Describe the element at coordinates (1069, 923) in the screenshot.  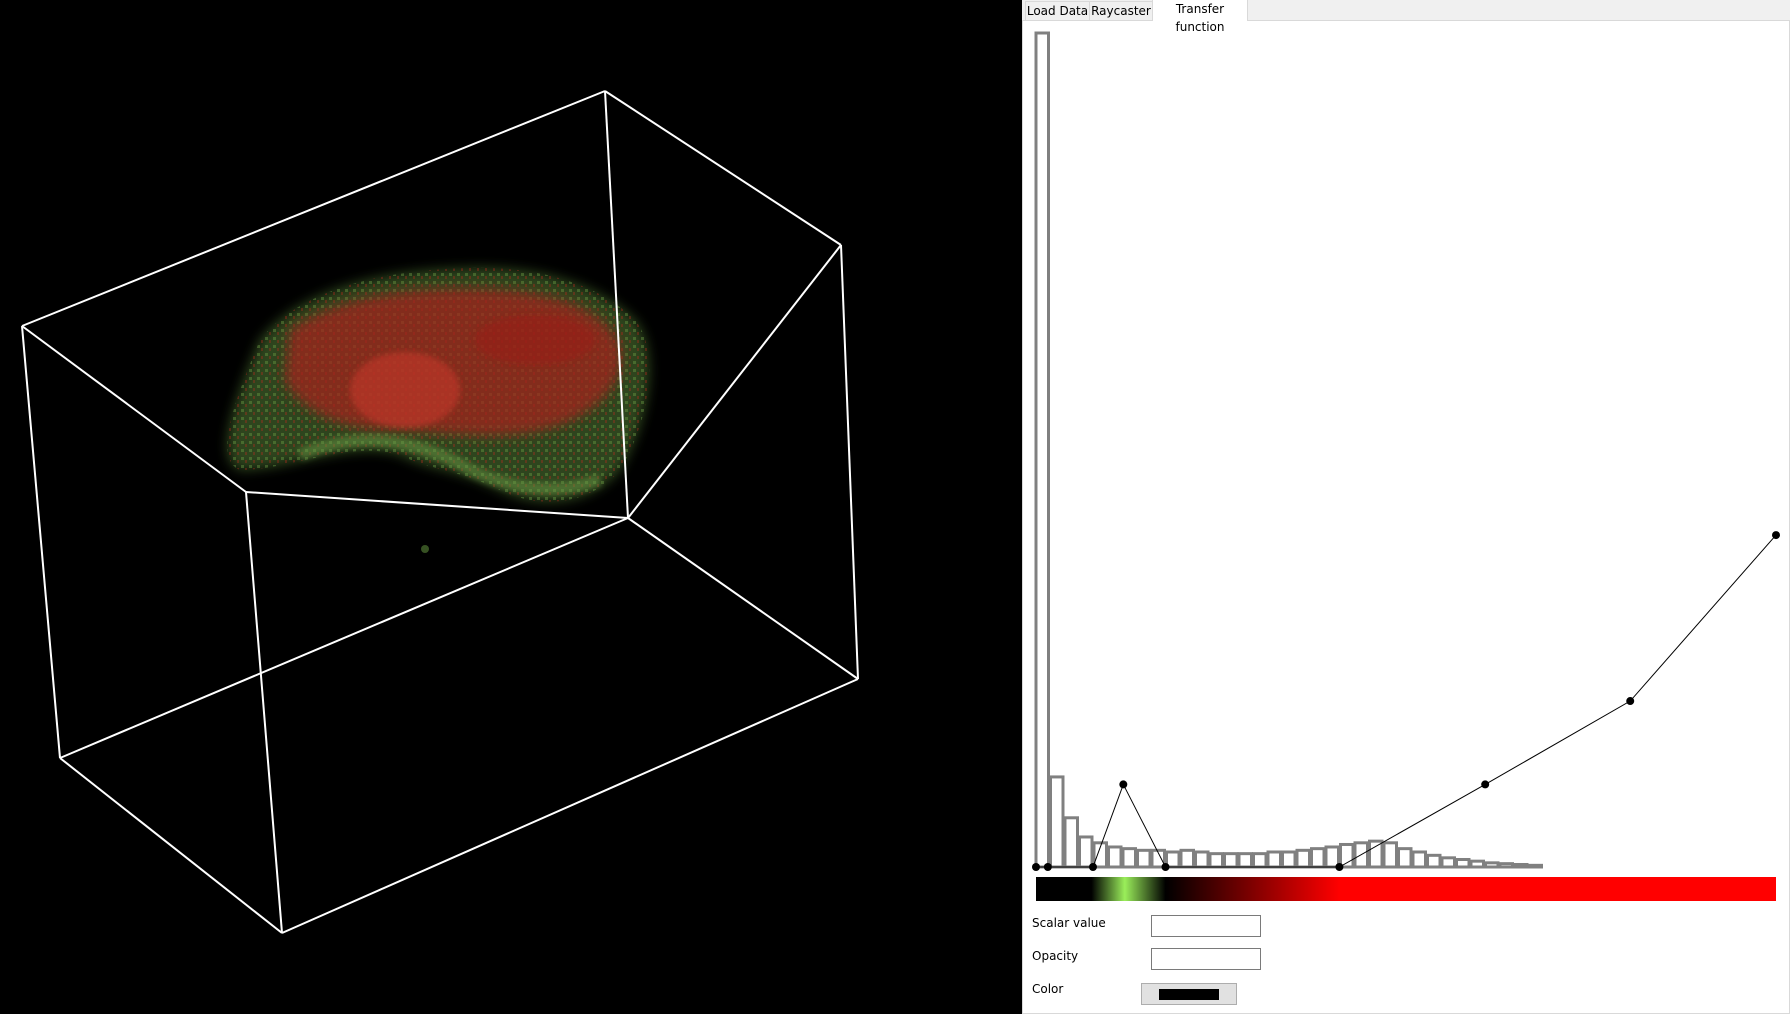
I see `scalar-value-label: Scalar value` at that location.